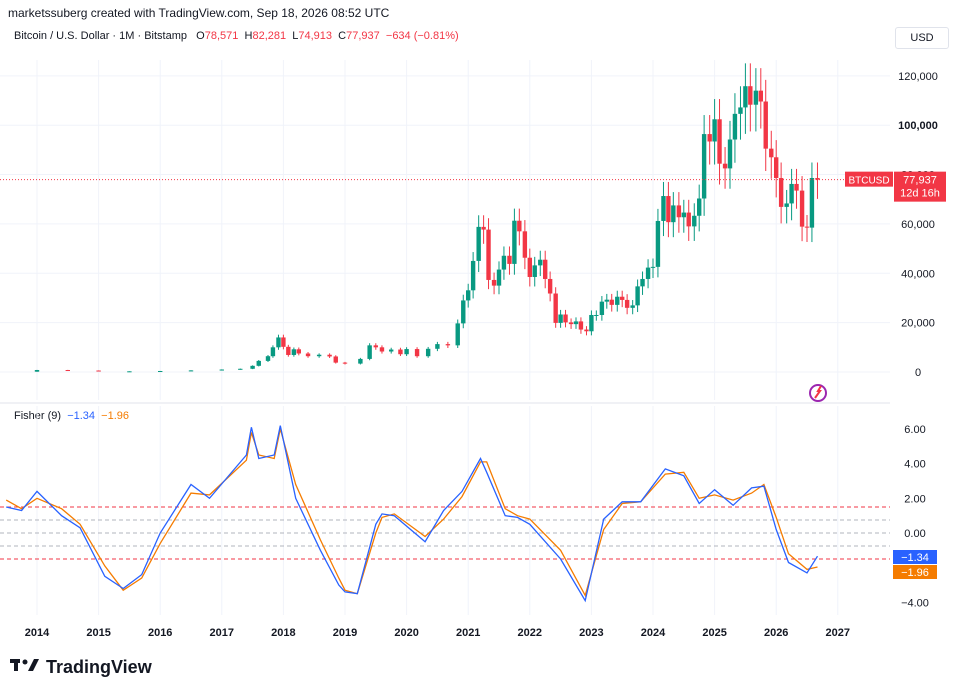 The image size is (960, 693). What do you see at coordinates (914, 465) in the screenshot?
I see `fisher-tick-label: 4.00` at bounding box center [914, 465].